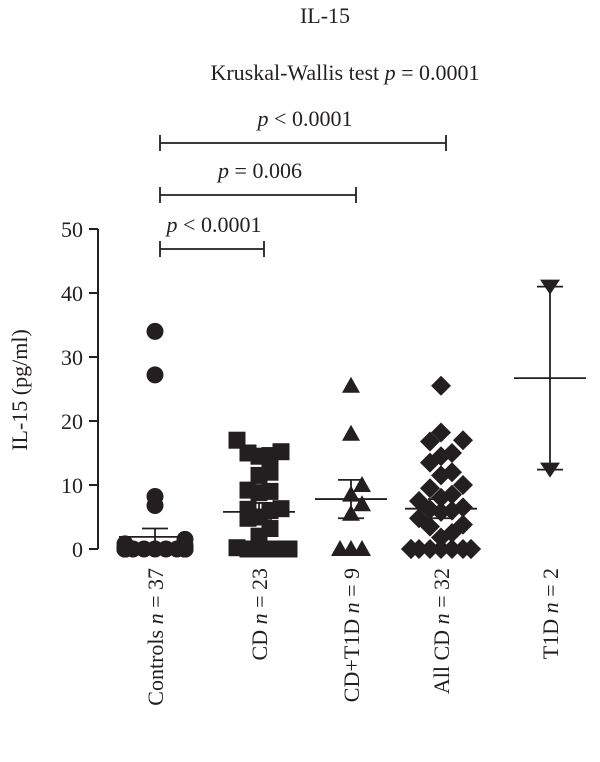 This screenshot has height=762, width=600. What do you see at coordinates (297, 72) in the screenshot?
I see `subtitle-prefix: Kruskal-Wallis test` at bounding box center [297, 72].